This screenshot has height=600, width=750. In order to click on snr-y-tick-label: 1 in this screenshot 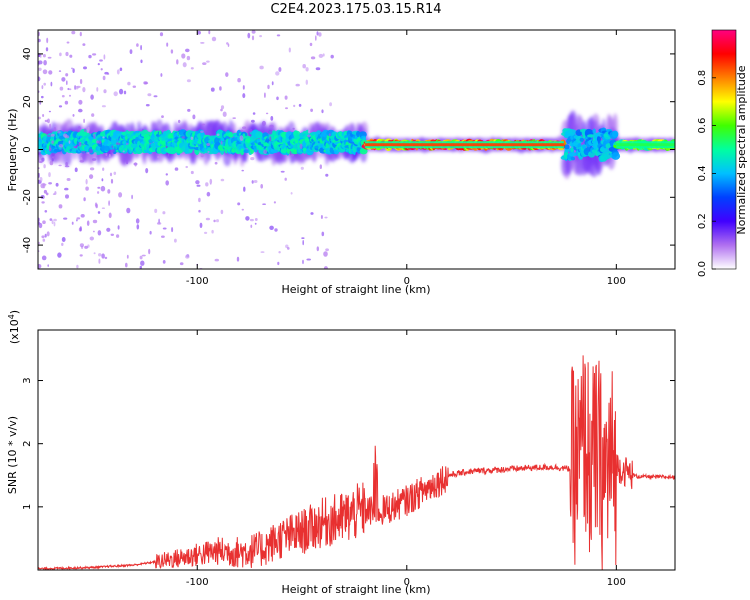, I will do `click(27, 507)`.